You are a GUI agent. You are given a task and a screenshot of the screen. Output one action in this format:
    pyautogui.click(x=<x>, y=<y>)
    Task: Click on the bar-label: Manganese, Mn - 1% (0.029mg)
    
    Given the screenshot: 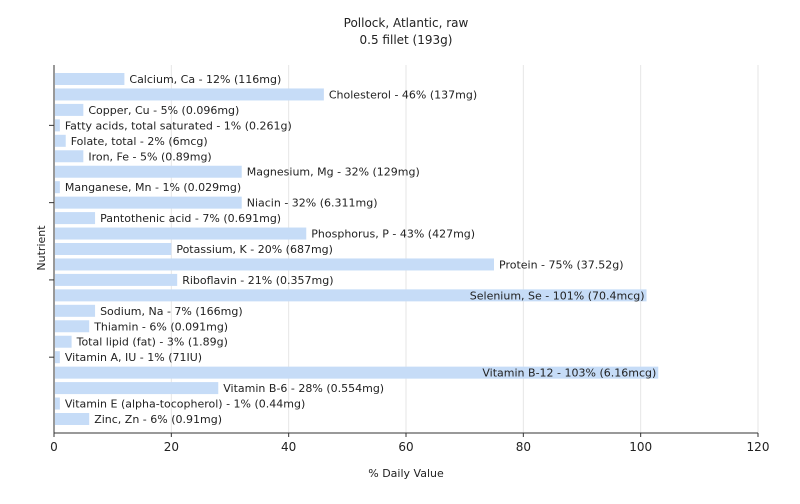 What is the action you would take?
    pyautogui.click(x=153, y=187)
    